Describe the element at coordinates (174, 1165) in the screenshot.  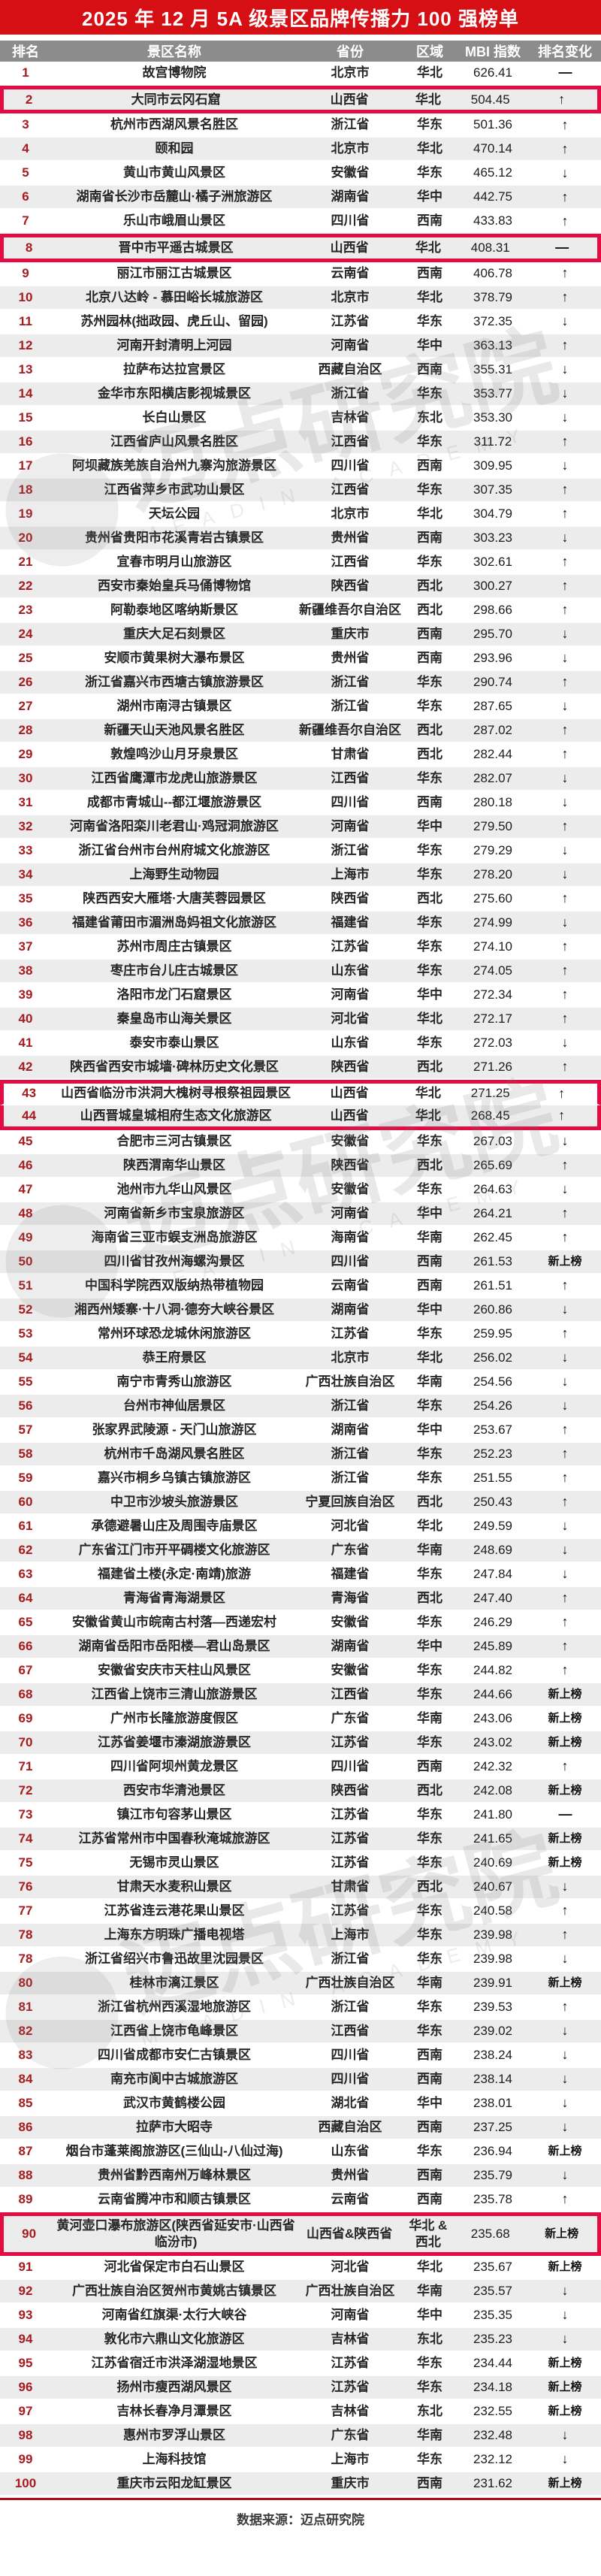
I see `scenic-area-name: 陕西渭南华山景区` at that location.